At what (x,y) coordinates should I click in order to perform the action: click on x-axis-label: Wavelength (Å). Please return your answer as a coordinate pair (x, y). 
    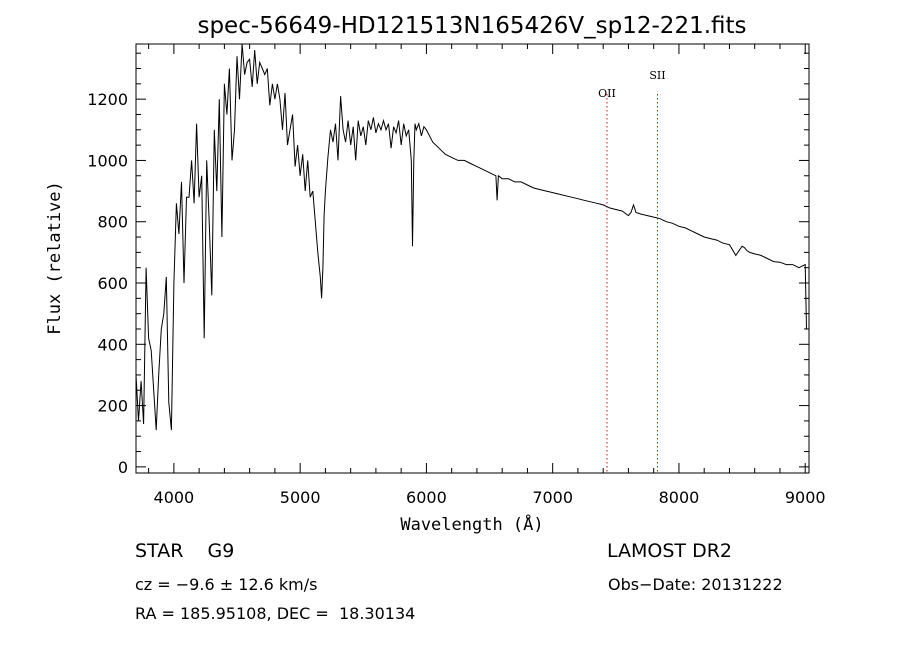
    Looking at the image, I should click on (471, 524).